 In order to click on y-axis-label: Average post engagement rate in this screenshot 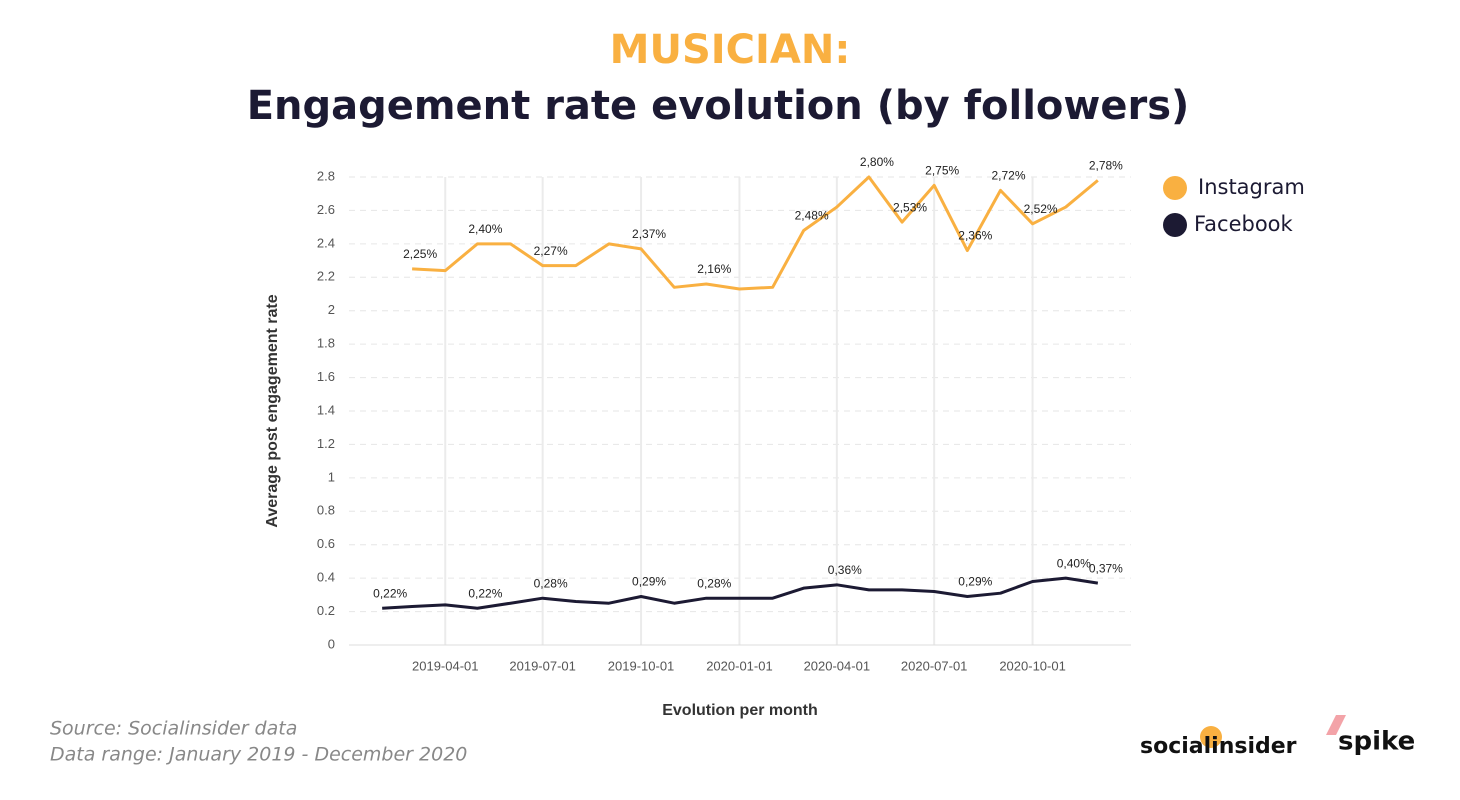, I will do `click(272, 410)`.